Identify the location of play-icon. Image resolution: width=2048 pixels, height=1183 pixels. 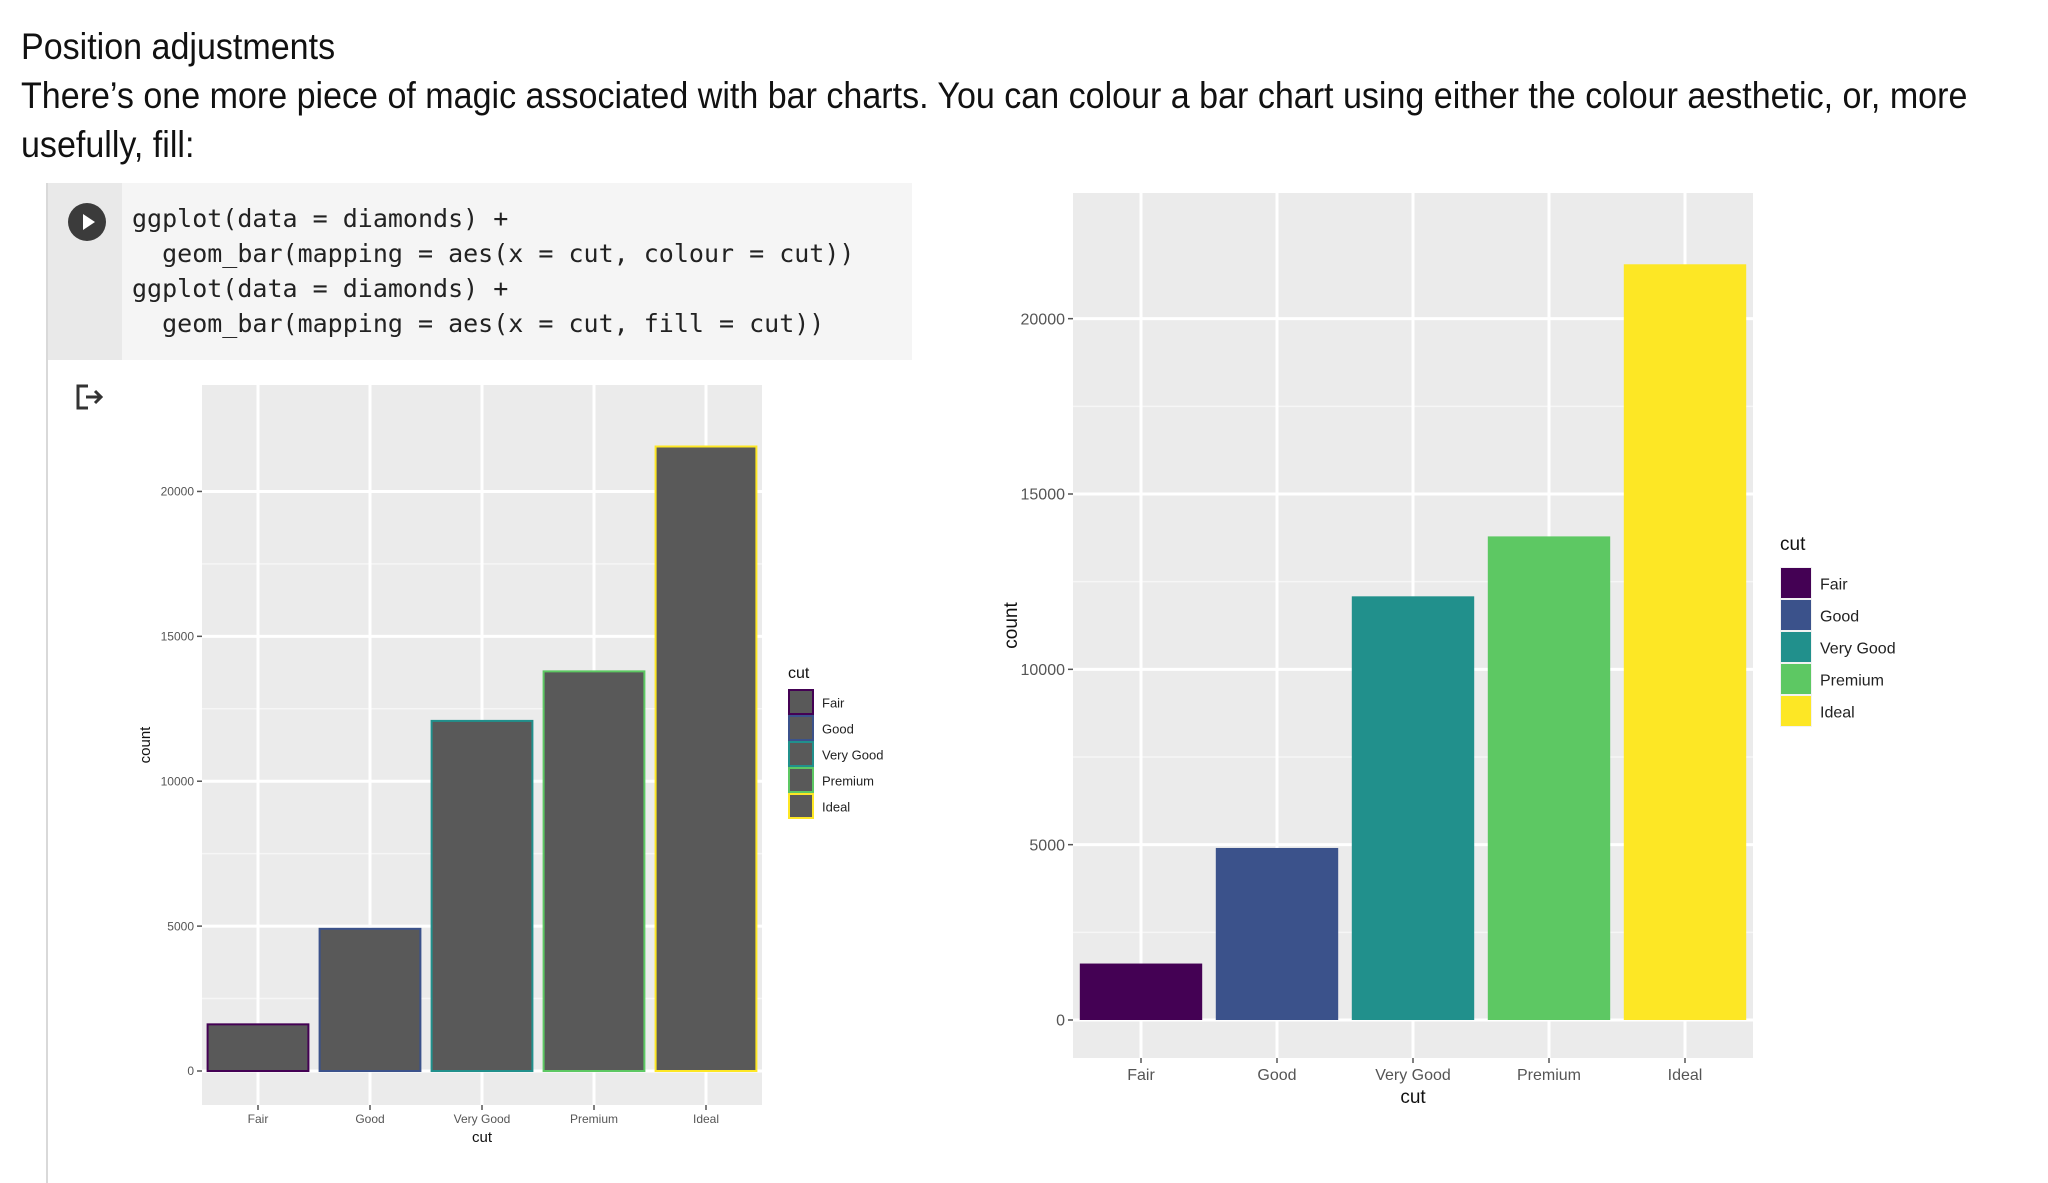
(89, 222).